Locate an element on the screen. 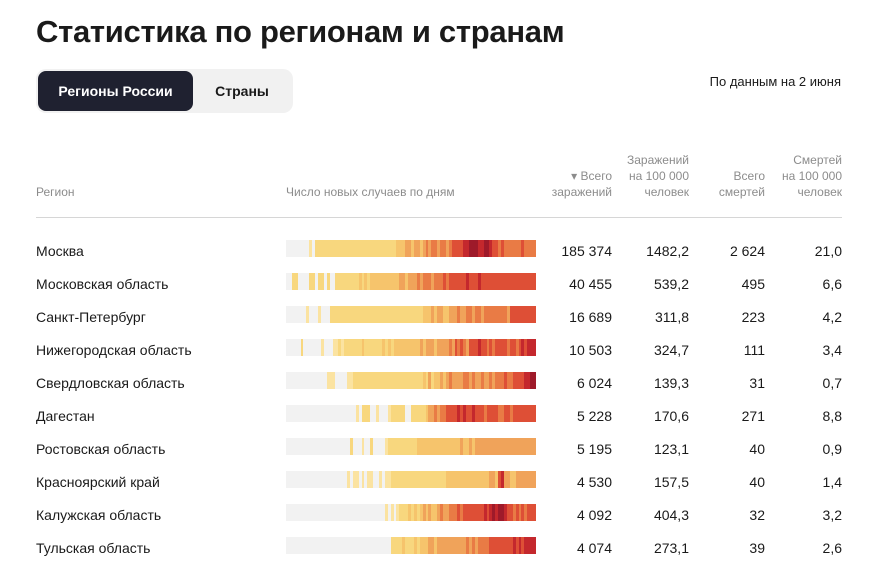 The width and height of the screenshot is (885, 570). table-row: Красноярский край 4 530 157,5 40 1,4 is located at coordinates (442, 483).